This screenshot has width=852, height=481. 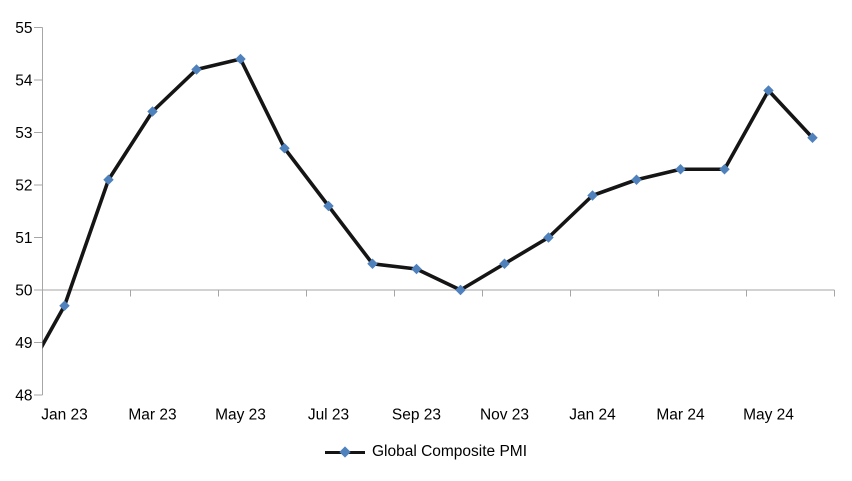 I want to click on y-tick-label: 48, so click(x=23, y=395).